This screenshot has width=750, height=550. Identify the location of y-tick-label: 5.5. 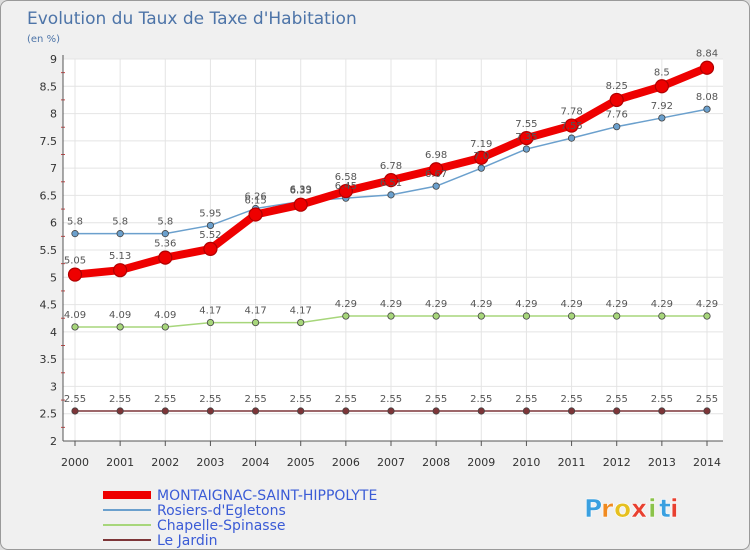
(49, 250).